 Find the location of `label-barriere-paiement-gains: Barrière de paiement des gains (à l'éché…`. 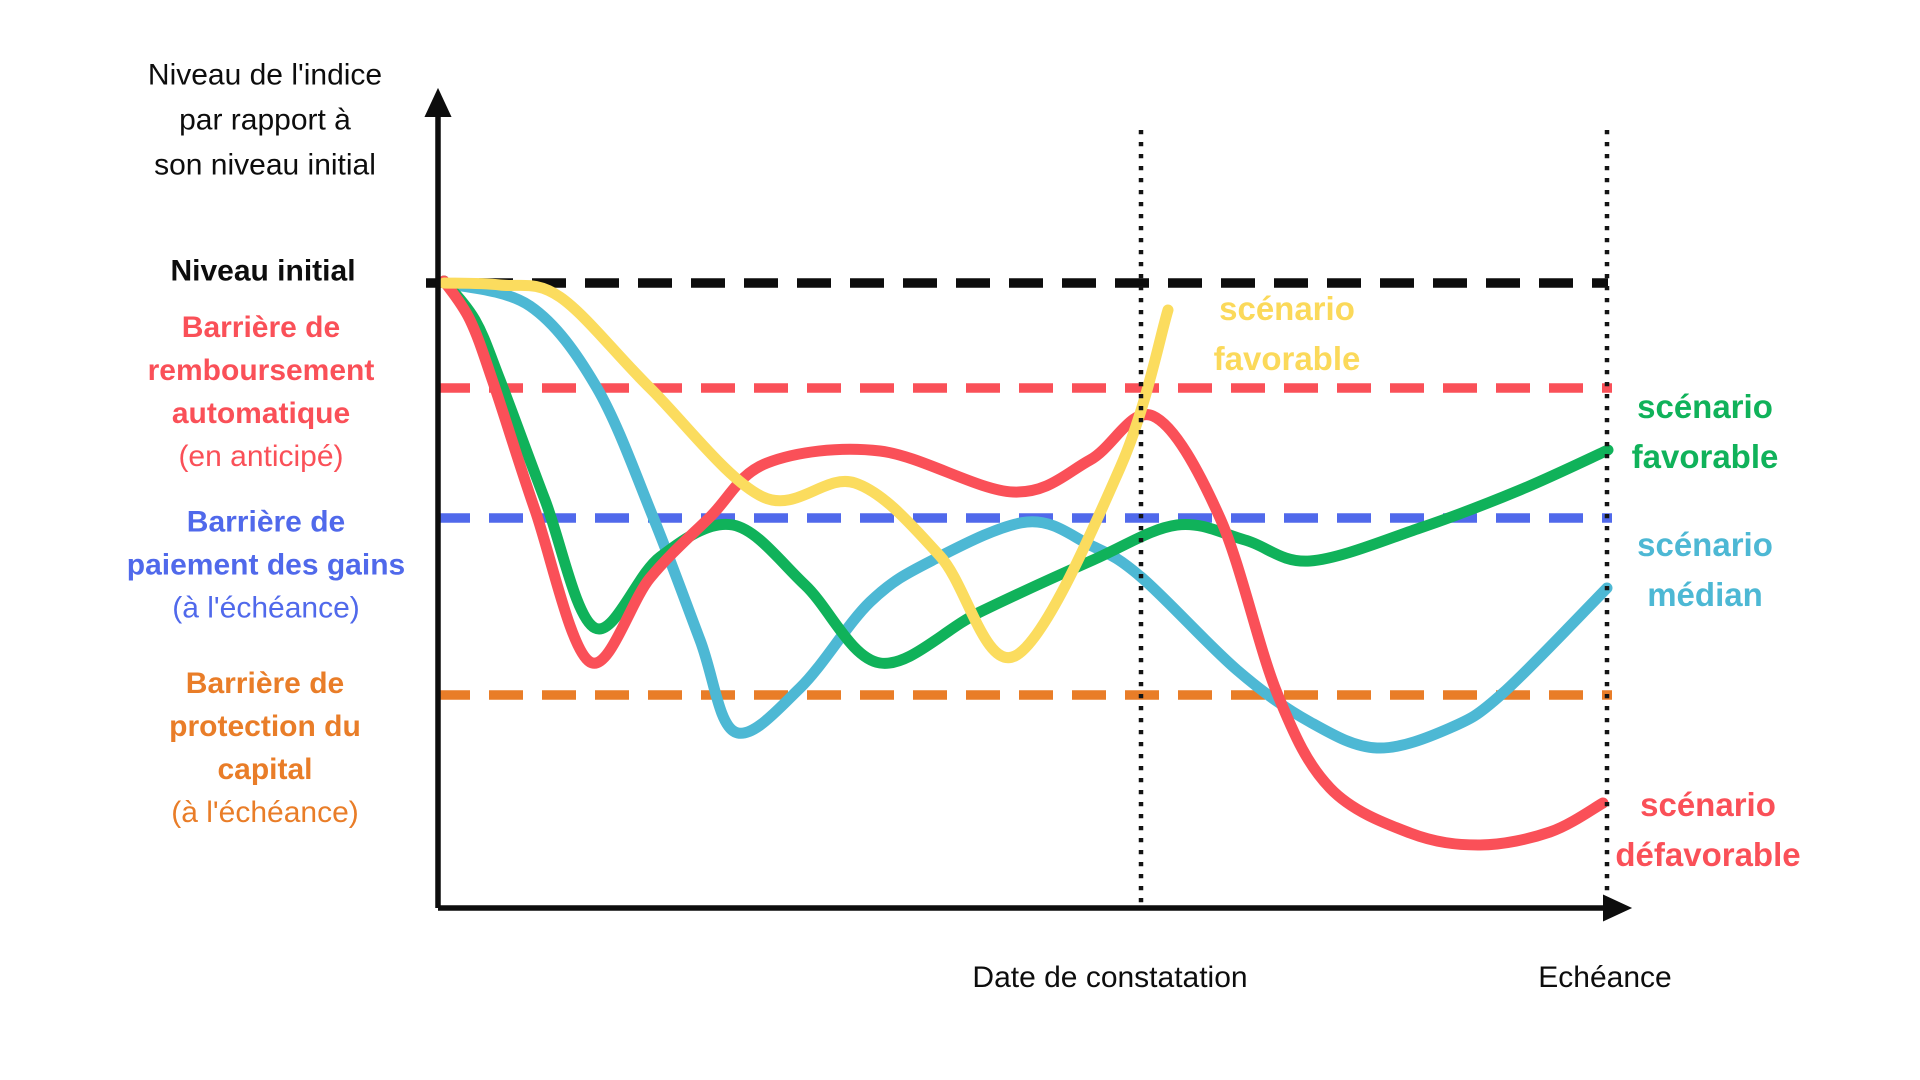

label-barriere-paiement-gains: Barrière de paiement des gains (à l'éché… is located at coordinates (266, 565).